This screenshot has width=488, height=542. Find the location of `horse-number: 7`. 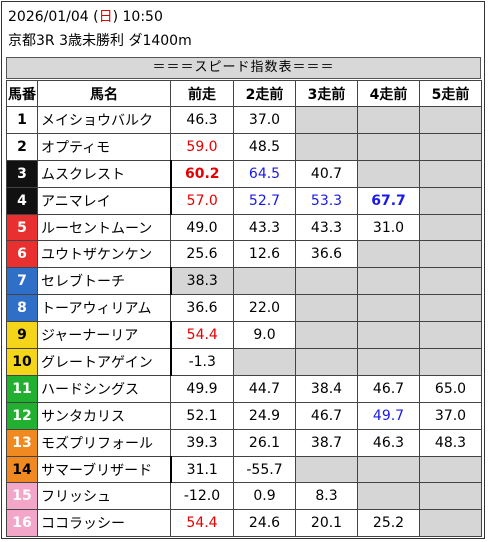

horse-number: 7 is located at coordinates (22, 281).